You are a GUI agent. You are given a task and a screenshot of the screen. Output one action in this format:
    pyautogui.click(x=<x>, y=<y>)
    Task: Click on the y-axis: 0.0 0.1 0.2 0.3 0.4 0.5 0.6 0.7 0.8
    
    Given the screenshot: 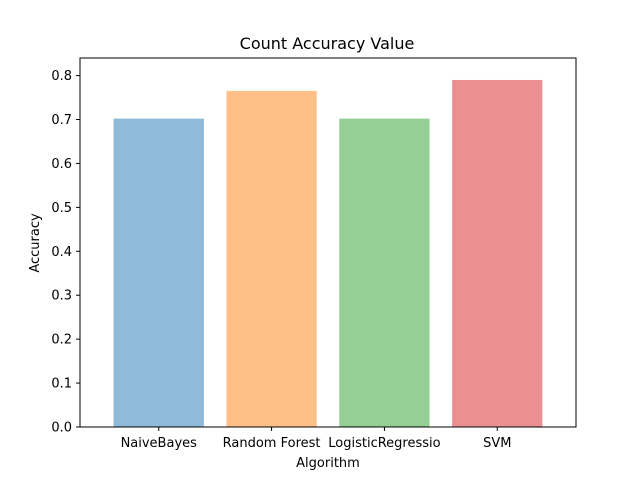 What is the action you would take?
    pyautogui.click(x=65, y=252)
    